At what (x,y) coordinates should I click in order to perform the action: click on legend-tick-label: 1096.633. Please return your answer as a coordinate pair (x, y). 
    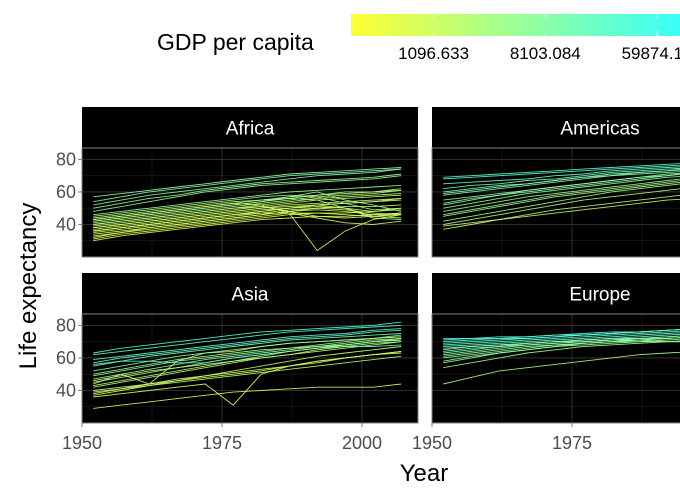
    Looking at the image, I should click on (433, 53).